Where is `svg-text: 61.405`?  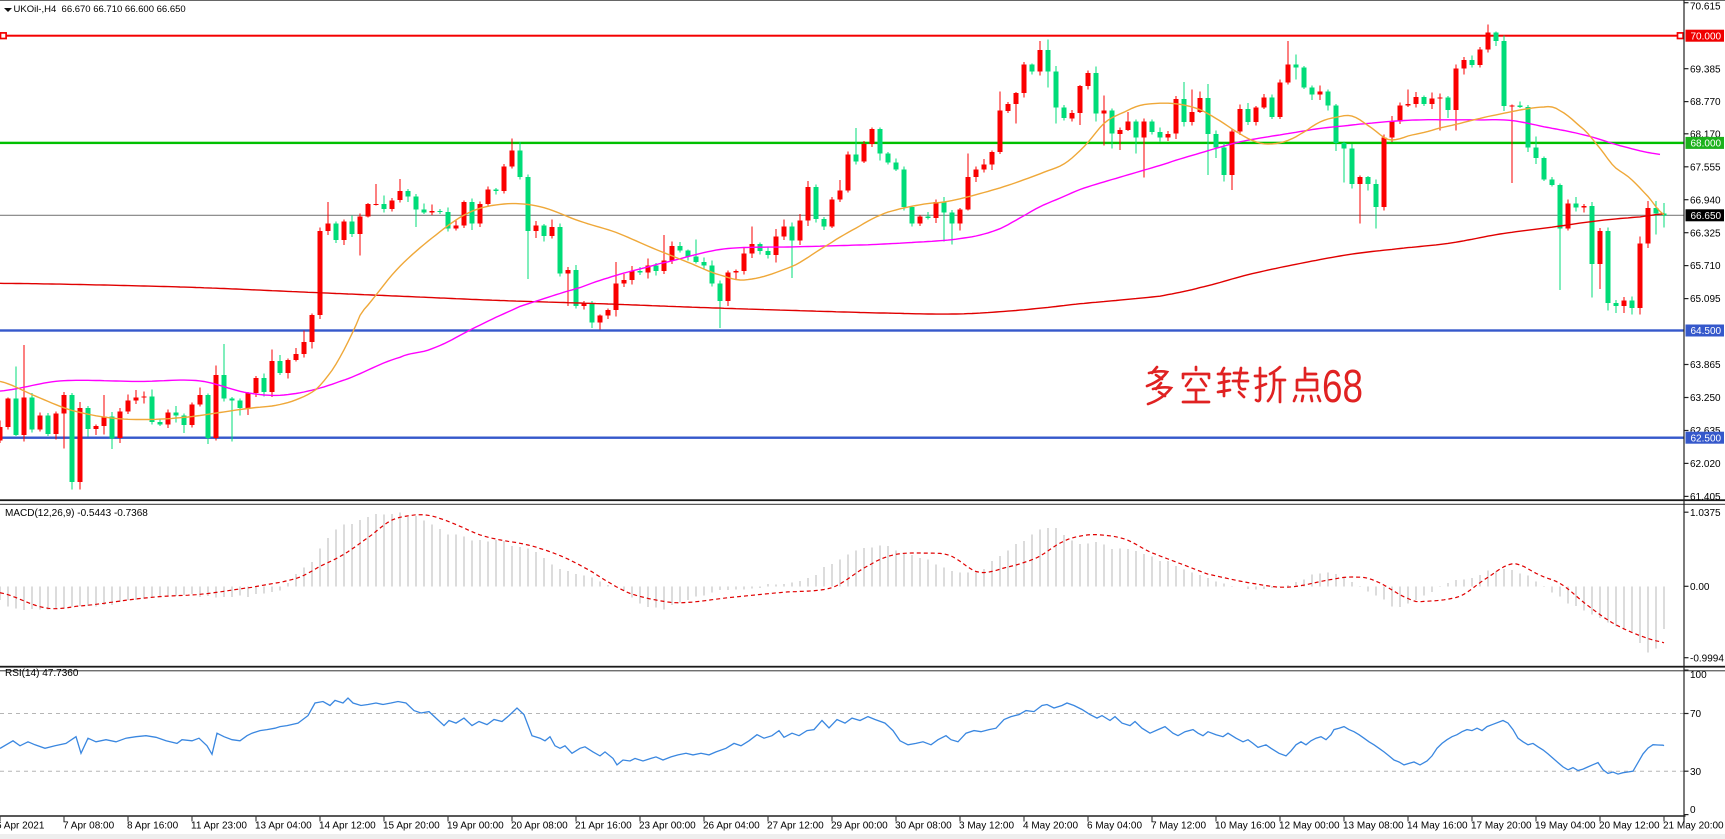 svg-text: 61.405 is located at coordinates (1705, 497).